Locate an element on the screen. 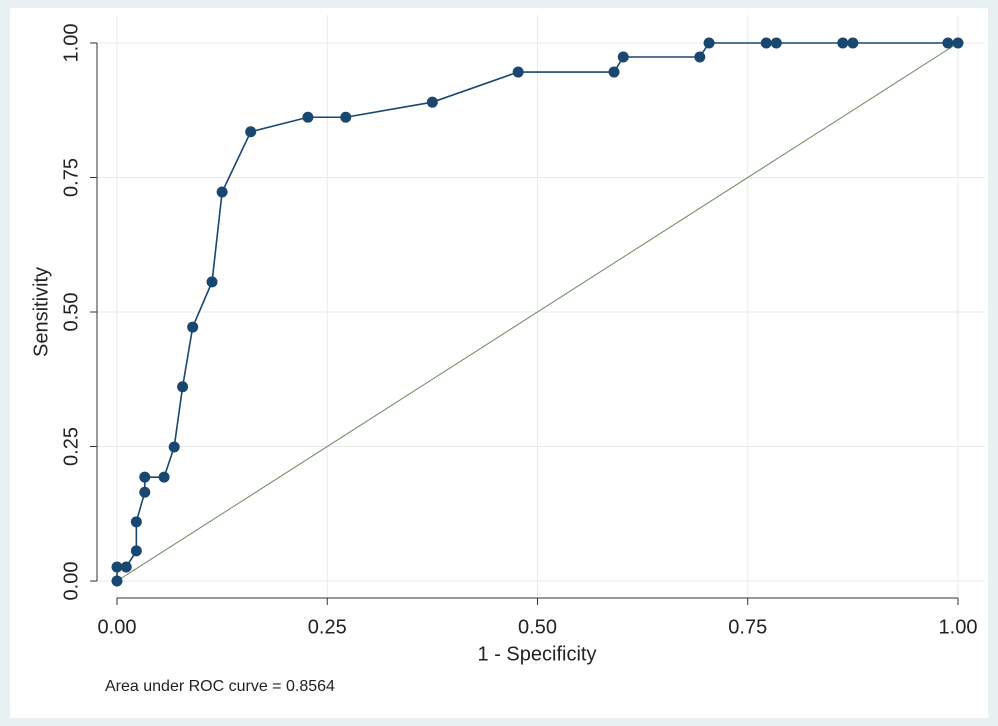 The image size is (998, 726). y-tick-label: 0.00 is located at coordinates (71, 581).